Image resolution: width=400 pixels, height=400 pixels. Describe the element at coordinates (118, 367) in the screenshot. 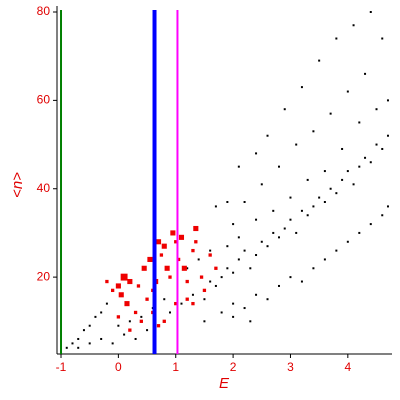

I see `x-tick-label: 0` at that location.